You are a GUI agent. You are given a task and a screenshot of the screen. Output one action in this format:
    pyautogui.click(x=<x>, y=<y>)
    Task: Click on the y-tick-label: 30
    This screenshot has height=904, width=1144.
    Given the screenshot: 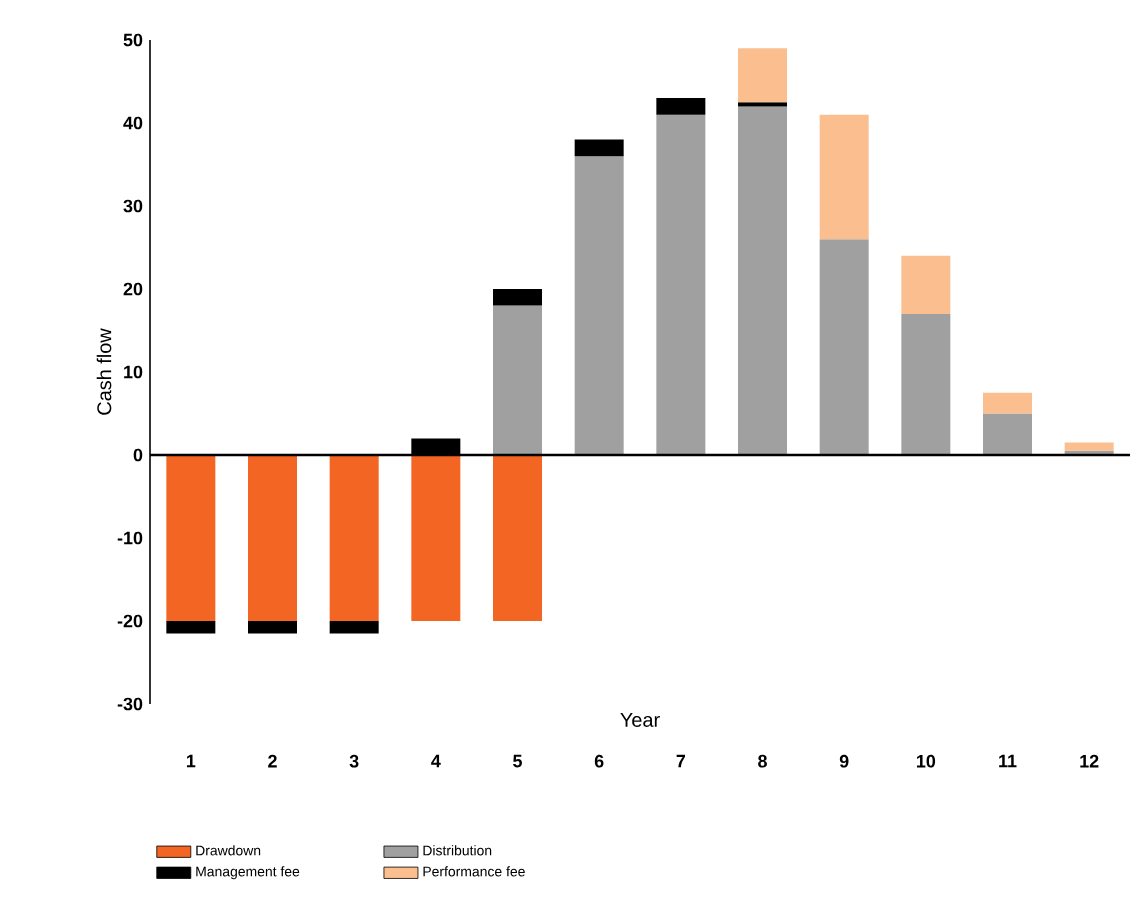 What is the action you would take?
    pyautogui.click(x=133, y=206)
    